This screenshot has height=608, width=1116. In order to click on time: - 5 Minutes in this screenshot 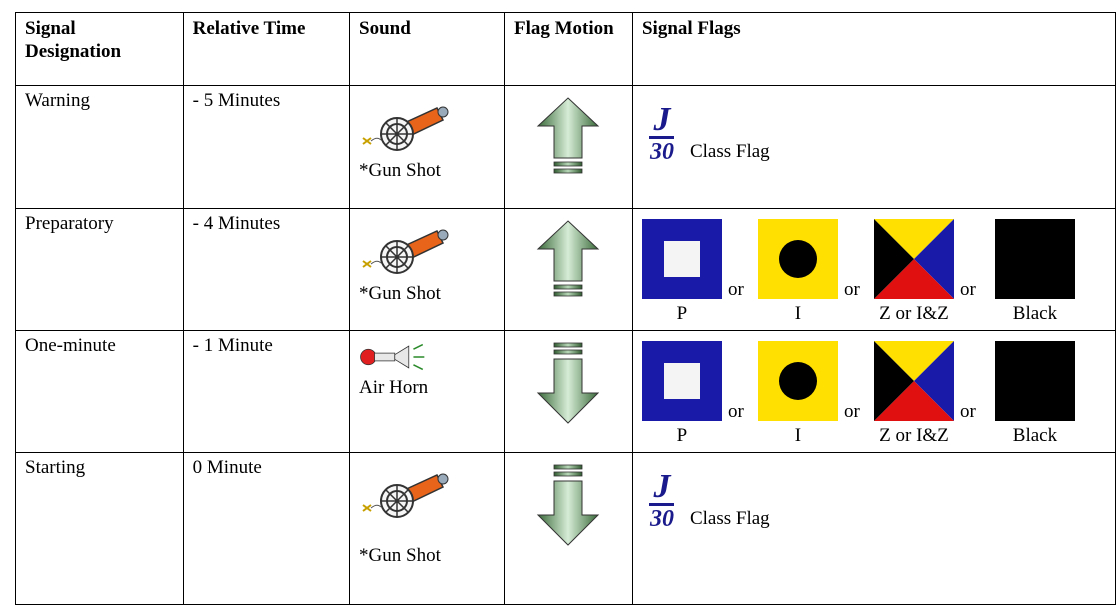, I will do `click(266, 147)`.